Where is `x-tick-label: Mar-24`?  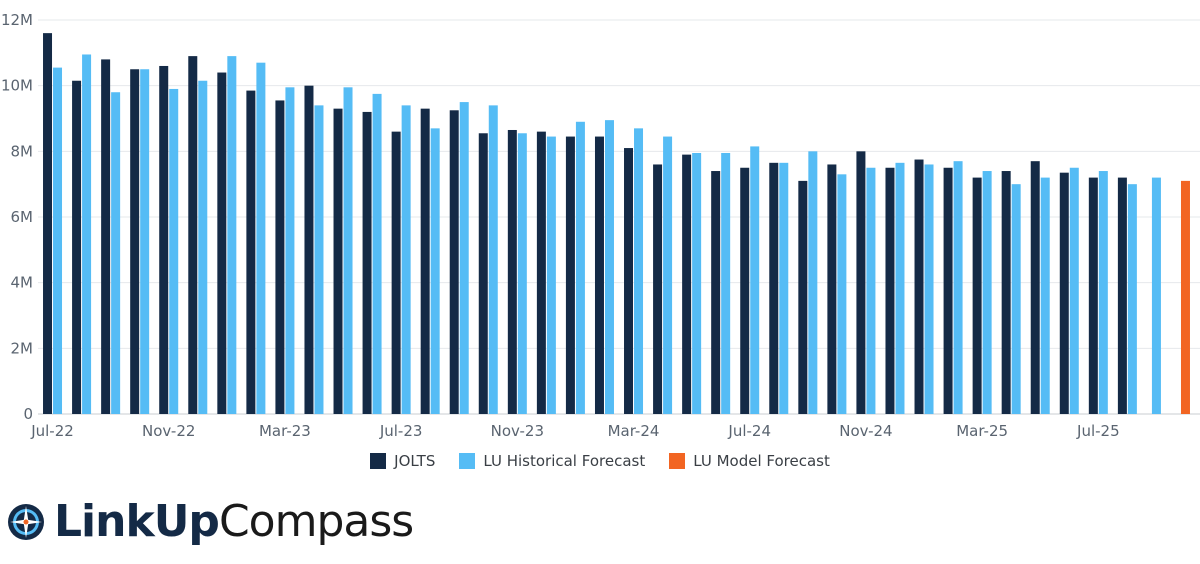
x-tick-label: Mar-24 is located at coordinates (634, 431).